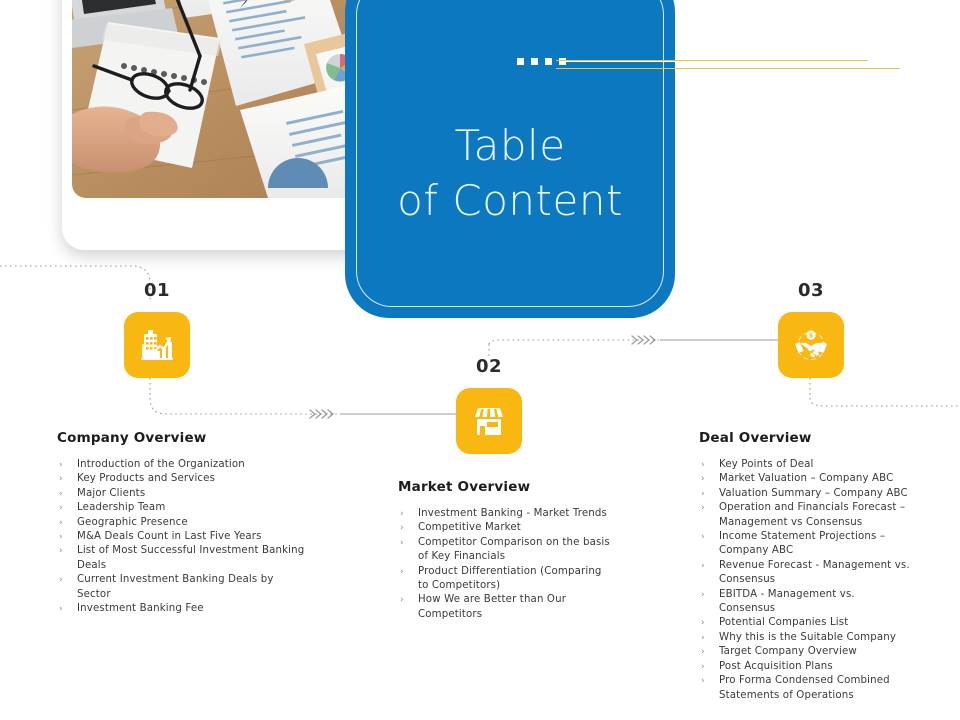 The image size is (960, 720). What do you see at coordinates (512, 513) in the screenshot?
I see `list-item-label: Investment Banking - Market Trends` at bounding box center [512, 513].